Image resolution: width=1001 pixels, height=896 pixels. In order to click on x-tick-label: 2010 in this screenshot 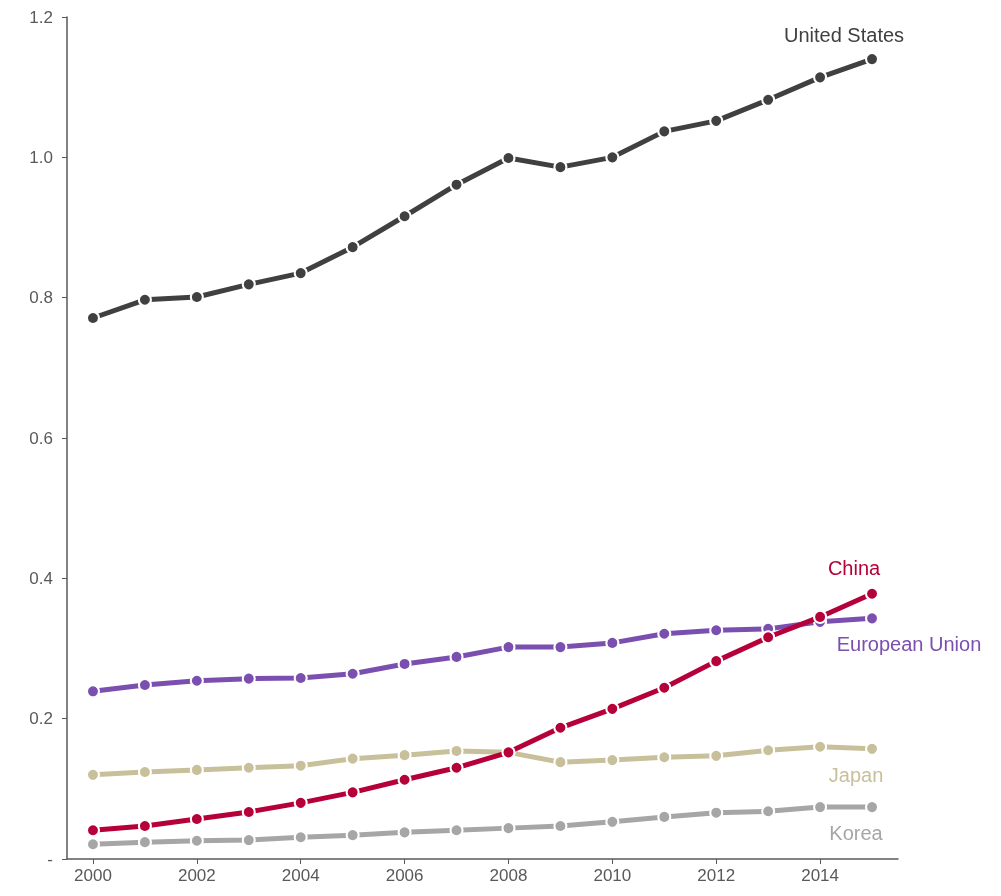, I will do `click(612, 875)`.